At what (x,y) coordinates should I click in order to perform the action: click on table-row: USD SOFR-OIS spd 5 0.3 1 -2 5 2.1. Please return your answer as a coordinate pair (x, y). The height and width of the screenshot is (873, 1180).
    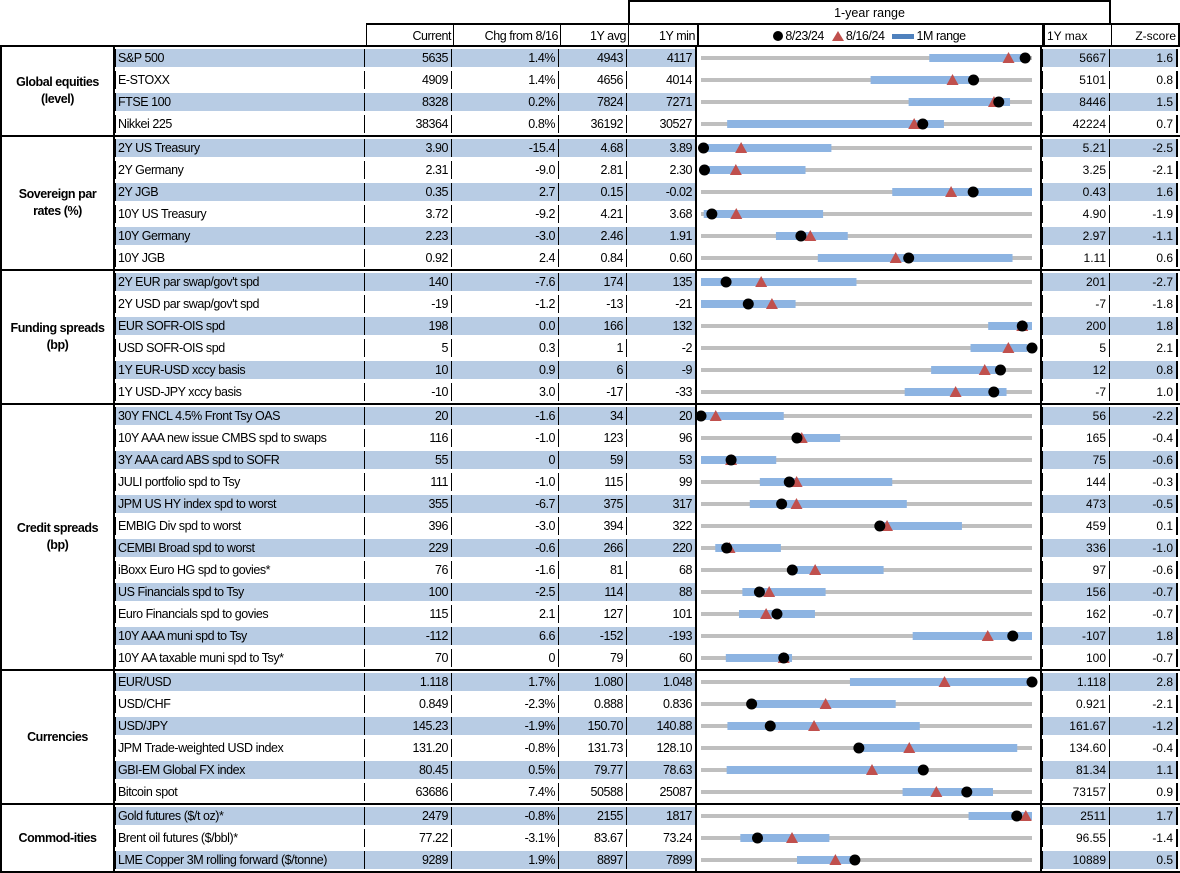
    Looking at the image, I should click on (647, 348).